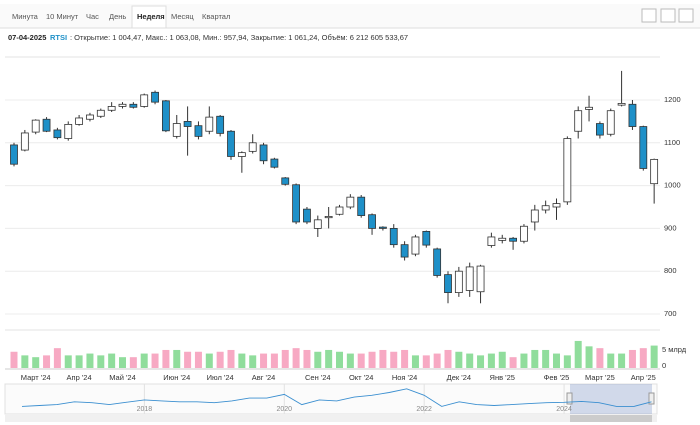 Image resolution: width=700 pixels, height=425 pixels. What do you see at coordinates (361, 377) in the screenshot?
I see `x-tick-label: Окт '24` at bounding box center [361, 377].